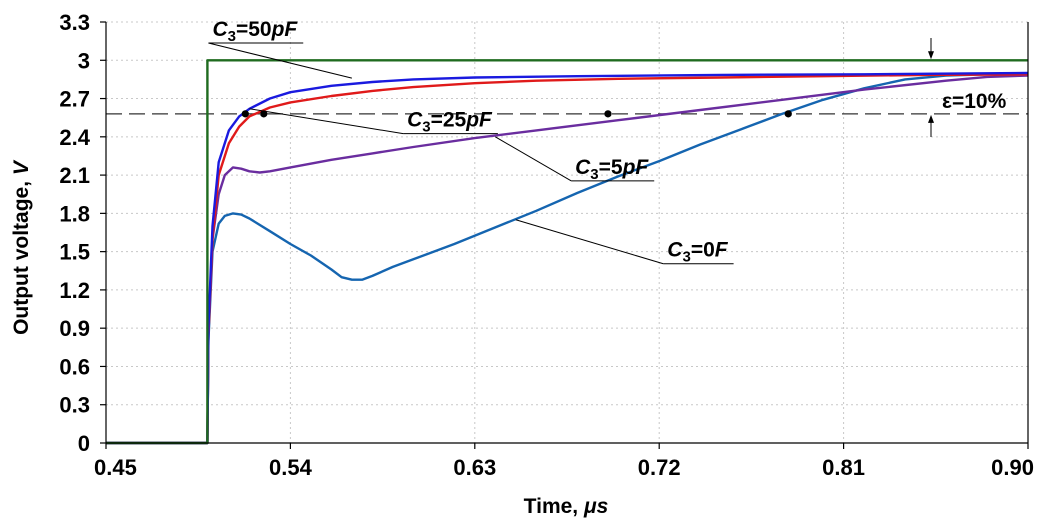  I want to click on y-tick-label: 0.6, so click(74, 366).